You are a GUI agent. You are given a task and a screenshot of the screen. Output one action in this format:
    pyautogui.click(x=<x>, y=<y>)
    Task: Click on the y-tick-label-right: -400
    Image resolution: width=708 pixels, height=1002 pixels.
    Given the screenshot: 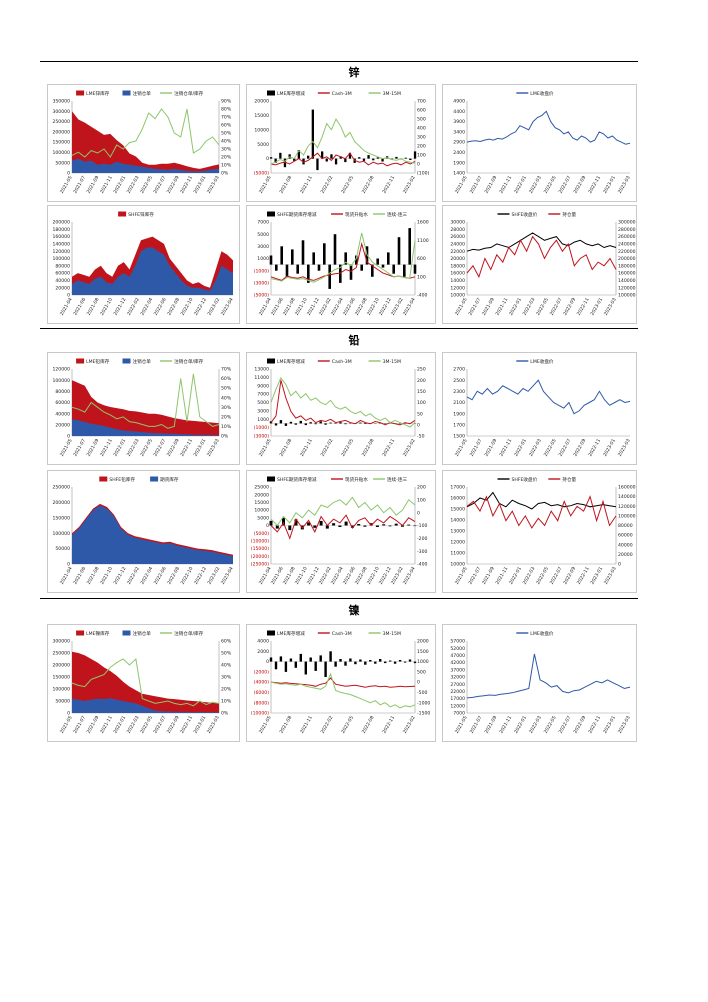 What is the action you would take?
    pyautogui.click(x=422, y=296)
    